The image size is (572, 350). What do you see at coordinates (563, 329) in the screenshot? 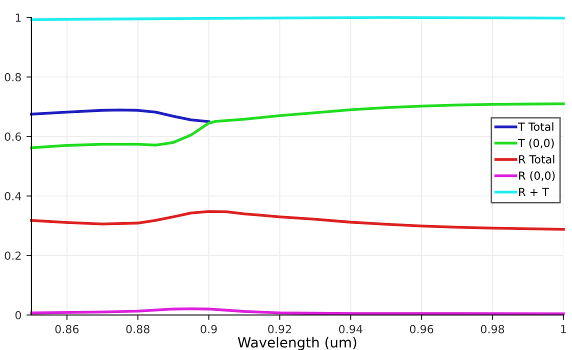
I see `x-tick-label: 1` at bounding box center [563, 329].